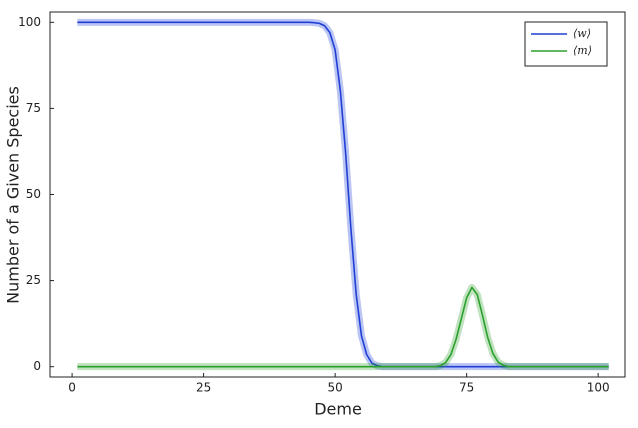 The width and height of the screenshot is (638, 428). Describe the element at coordinates (338, 409) in the screenshot. I see `x-axis-label: Deme` at that location.